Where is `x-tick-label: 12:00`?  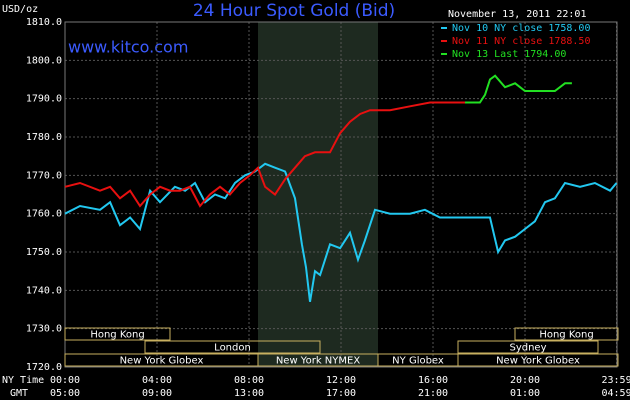 x-tick-label: 12:00 is located at coordinates (341, 380).